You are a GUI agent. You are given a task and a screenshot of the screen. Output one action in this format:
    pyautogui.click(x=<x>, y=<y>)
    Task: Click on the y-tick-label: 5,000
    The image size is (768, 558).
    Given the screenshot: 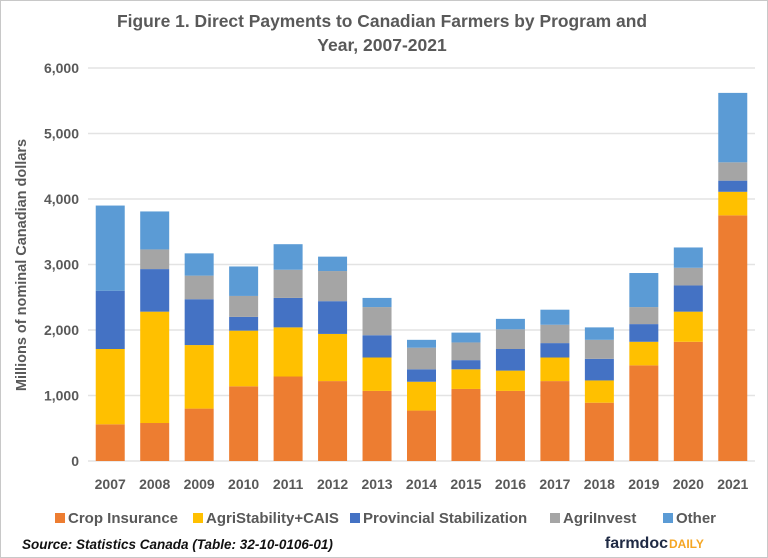 What is the action you would take?
    pyautogui.click(x=61, y=134)
    